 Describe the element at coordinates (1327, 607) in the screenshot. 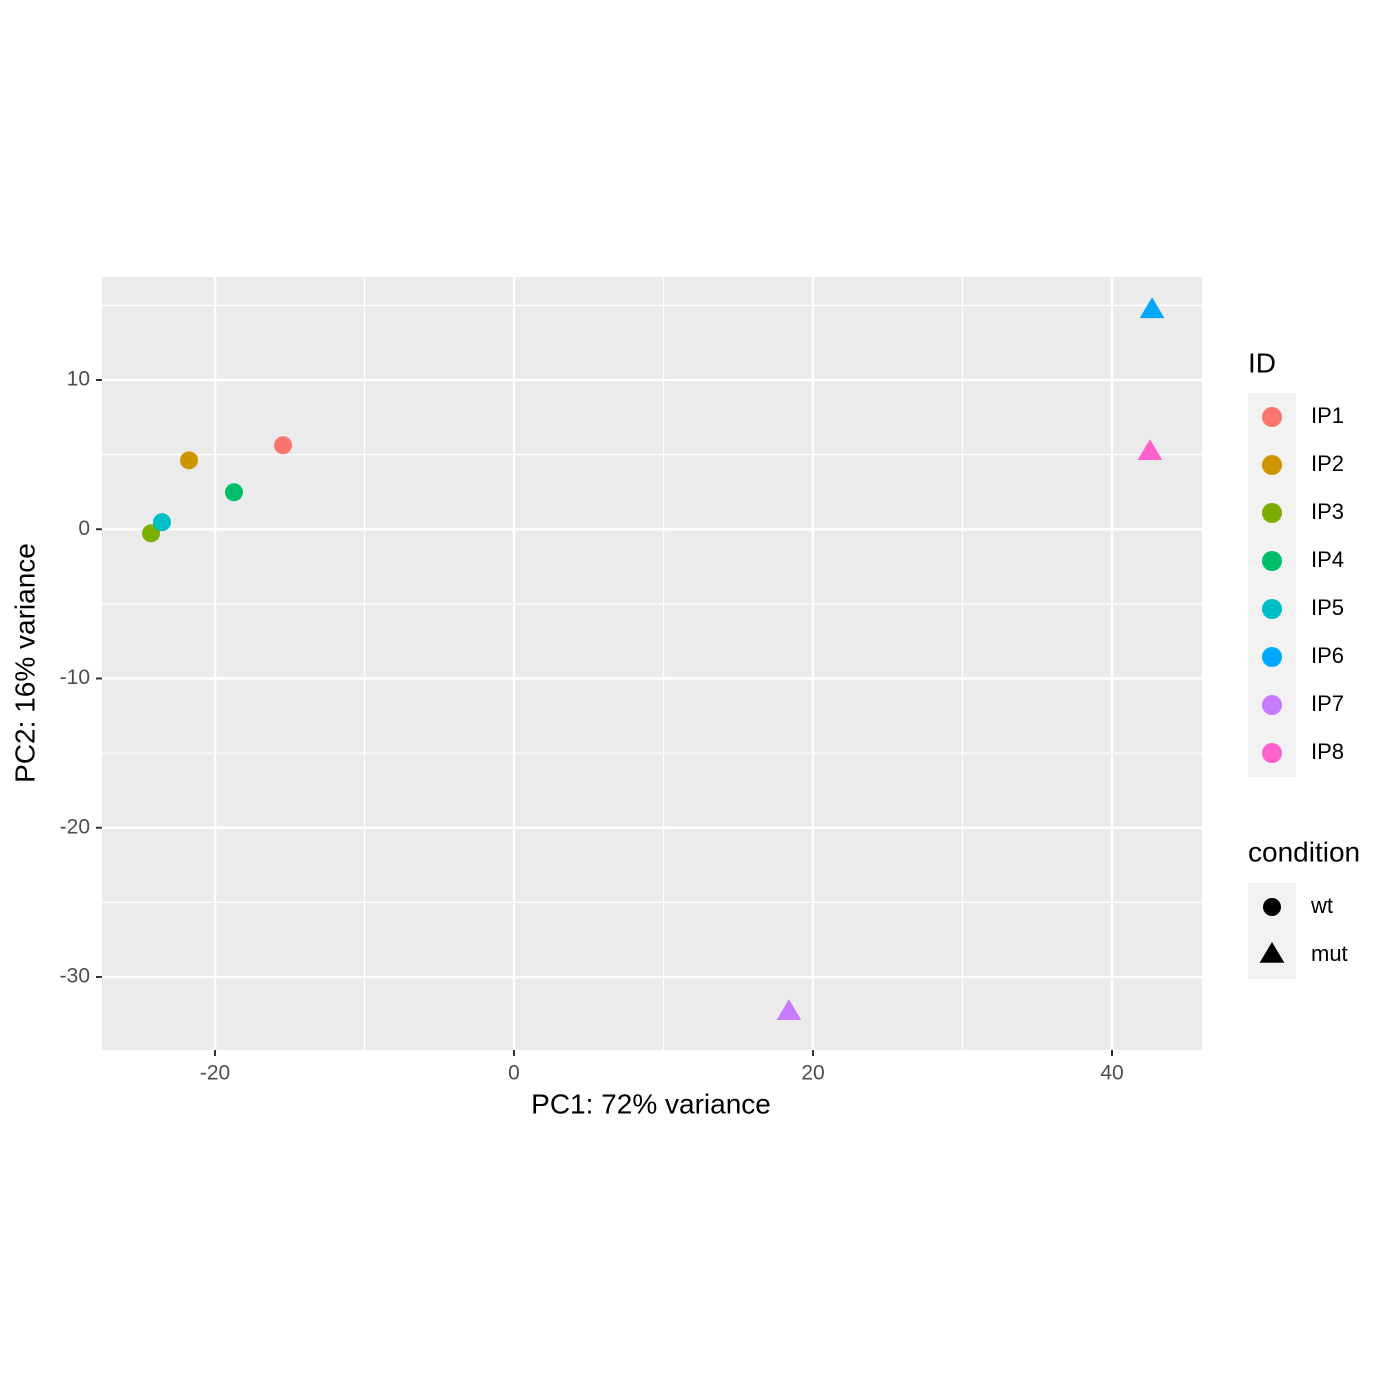

I see `legend-label: IP5` at that location.